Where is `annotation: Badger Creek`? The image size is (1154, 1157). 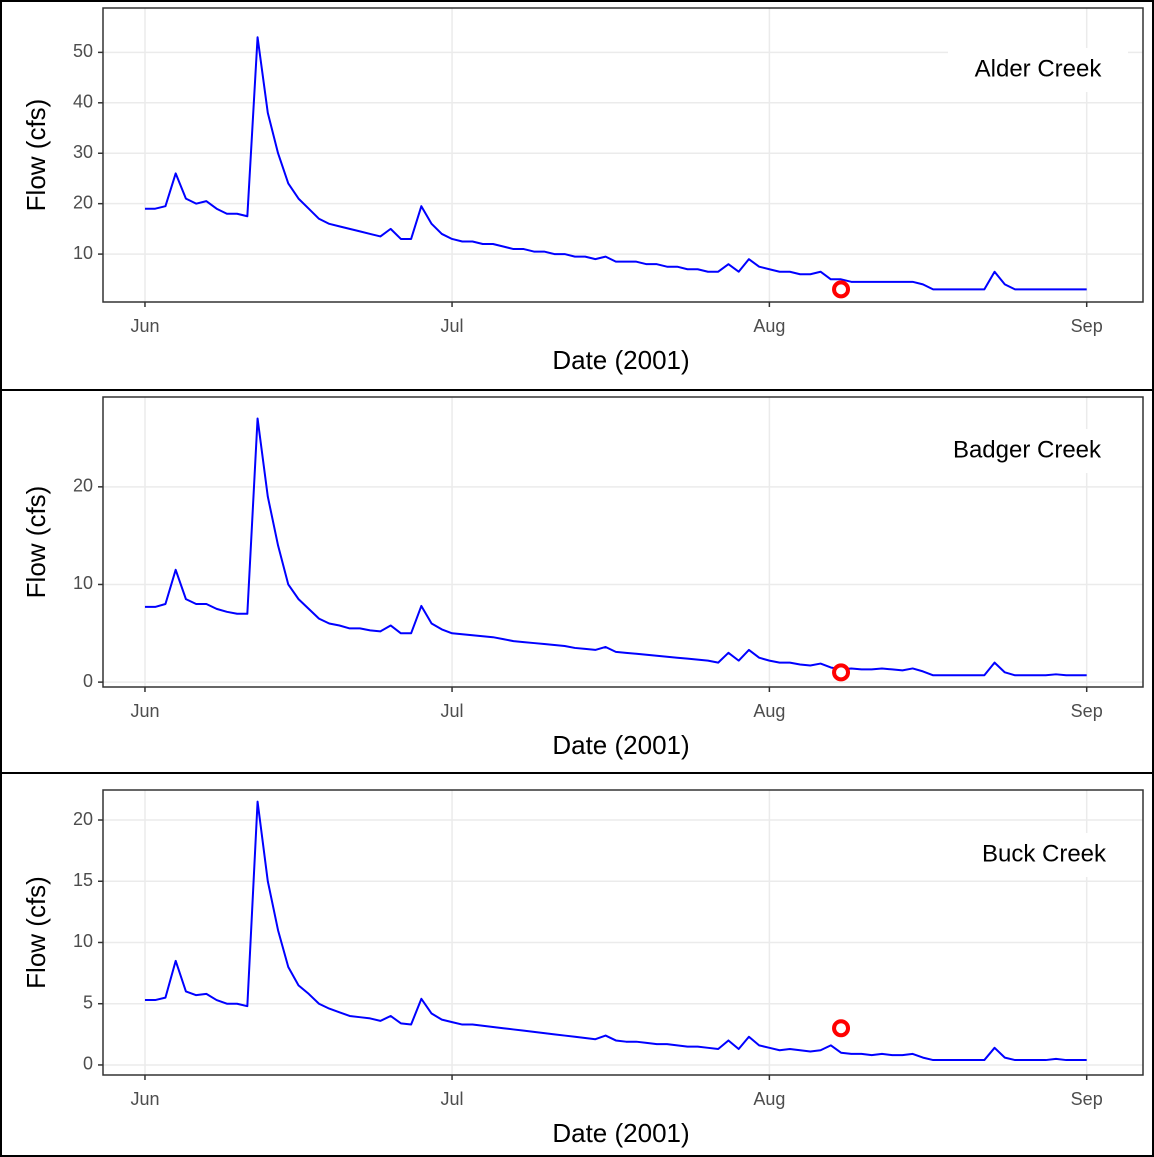
annotation: Badger Creek is located at coordinates (1027, 449).